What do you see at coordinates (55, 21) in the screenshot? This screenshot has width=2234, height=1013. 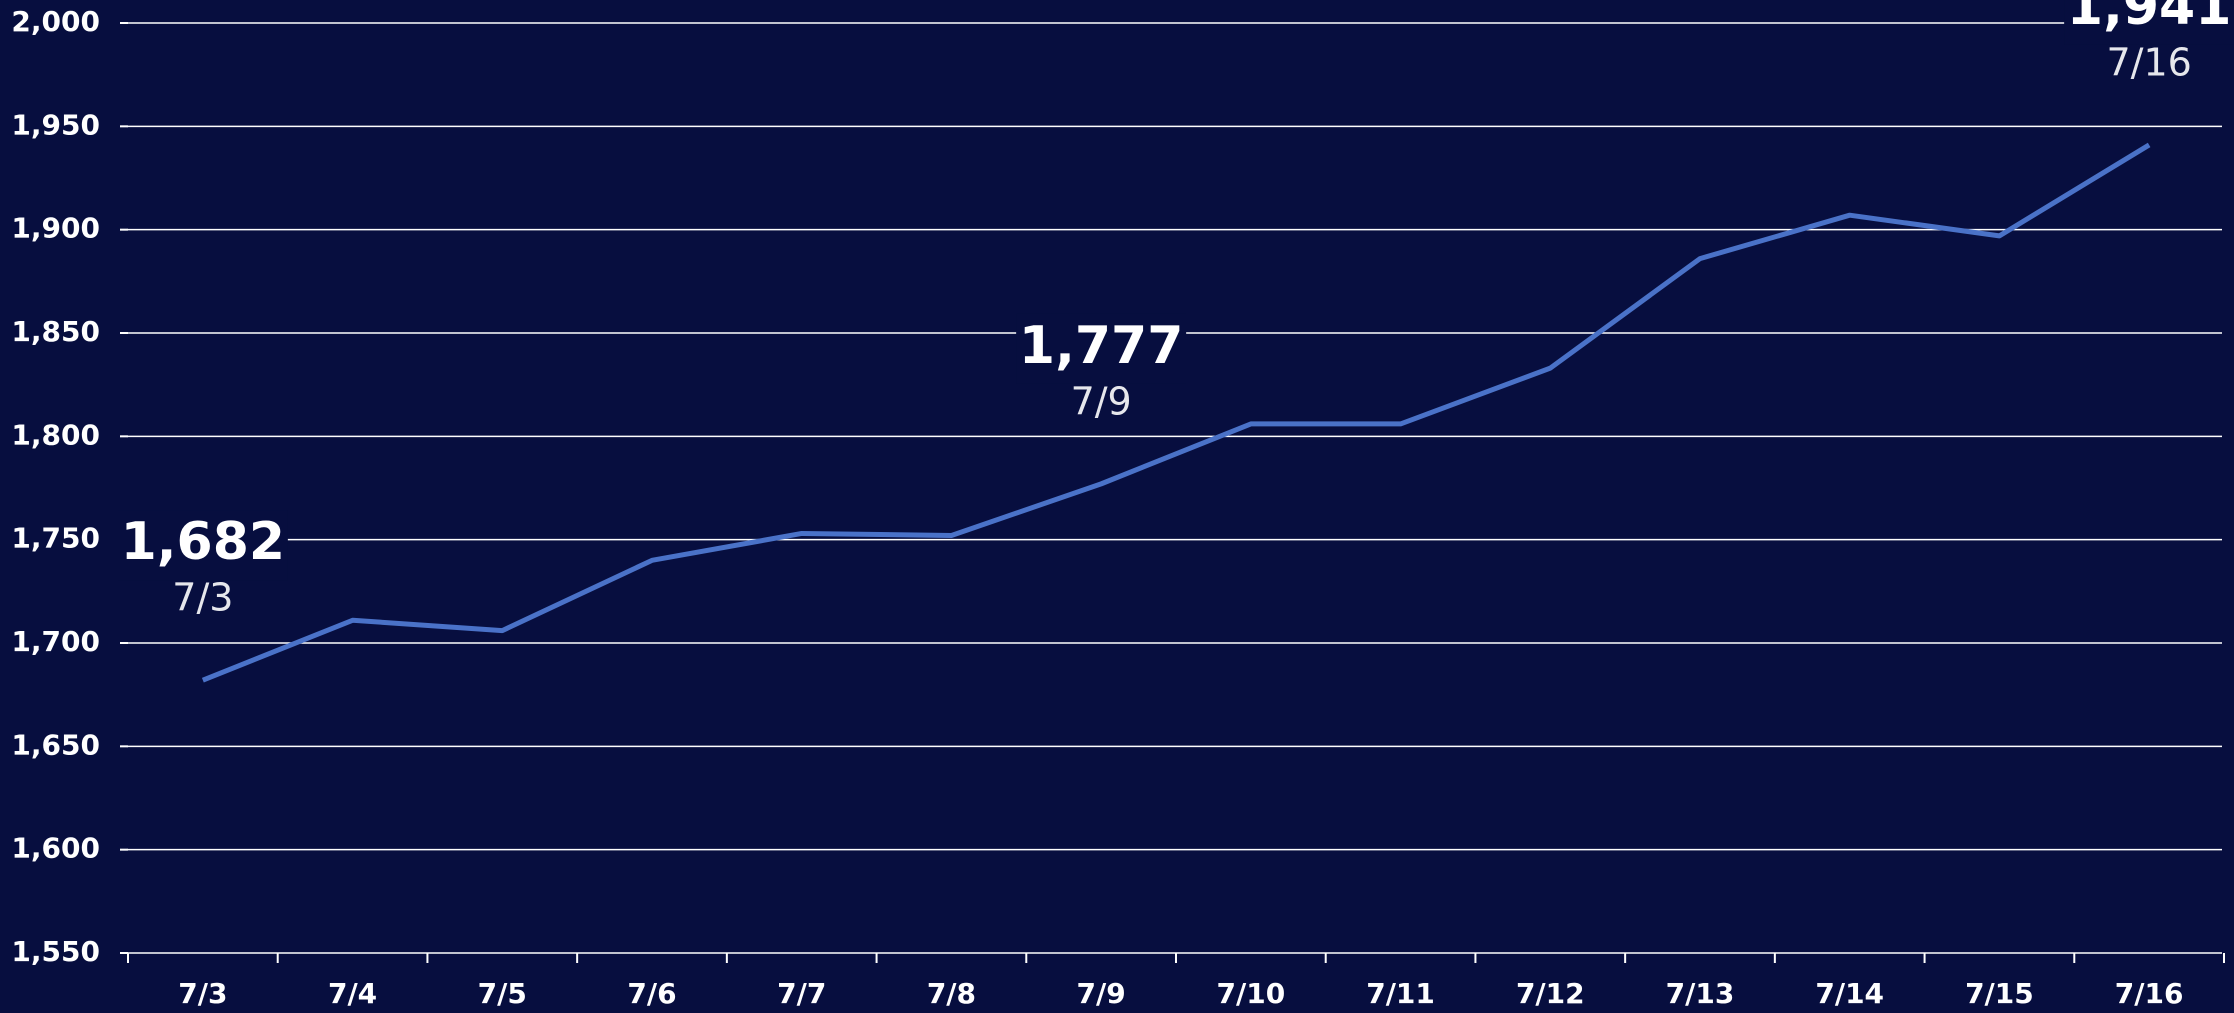 I see `y-tick-label: 2,000` at bounding box center [55, 21].